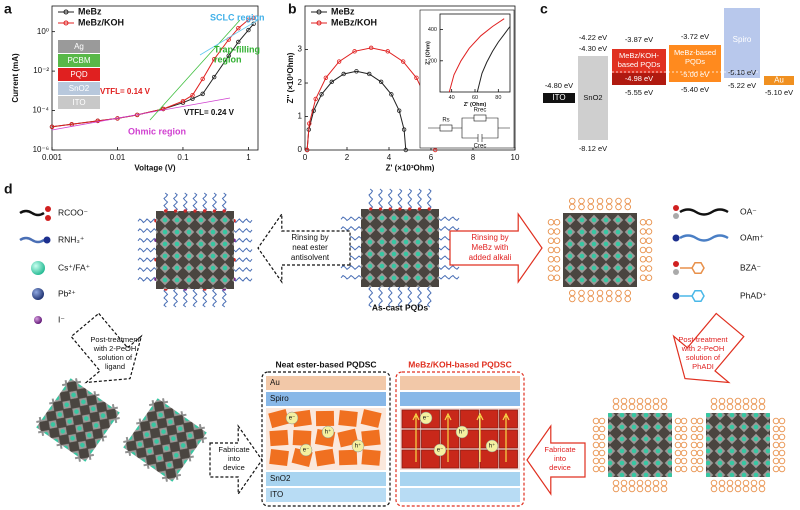  What do you see at coordinates (79, 88) in the screenshot?
I see `layer-label: SnO2` at bounding box center [79, 88].